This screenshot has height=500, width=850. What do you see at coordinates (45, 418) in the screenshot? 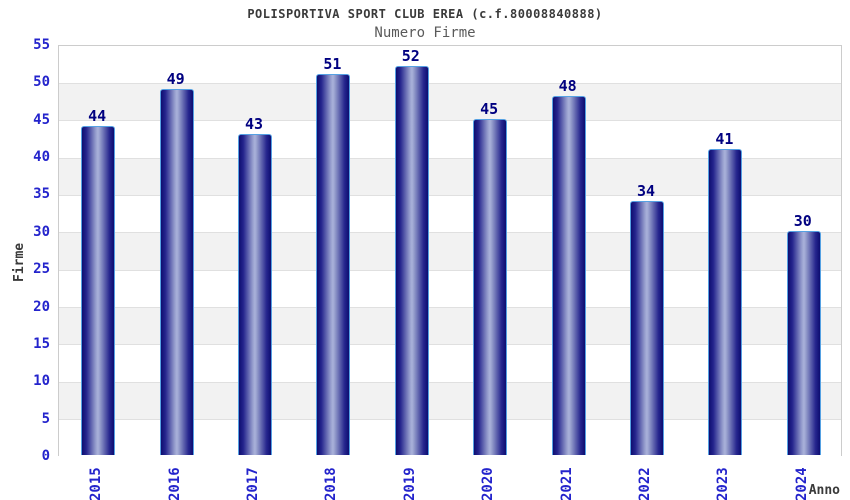
I see `y-tick-5: 5` at bounding box center [45, 418].